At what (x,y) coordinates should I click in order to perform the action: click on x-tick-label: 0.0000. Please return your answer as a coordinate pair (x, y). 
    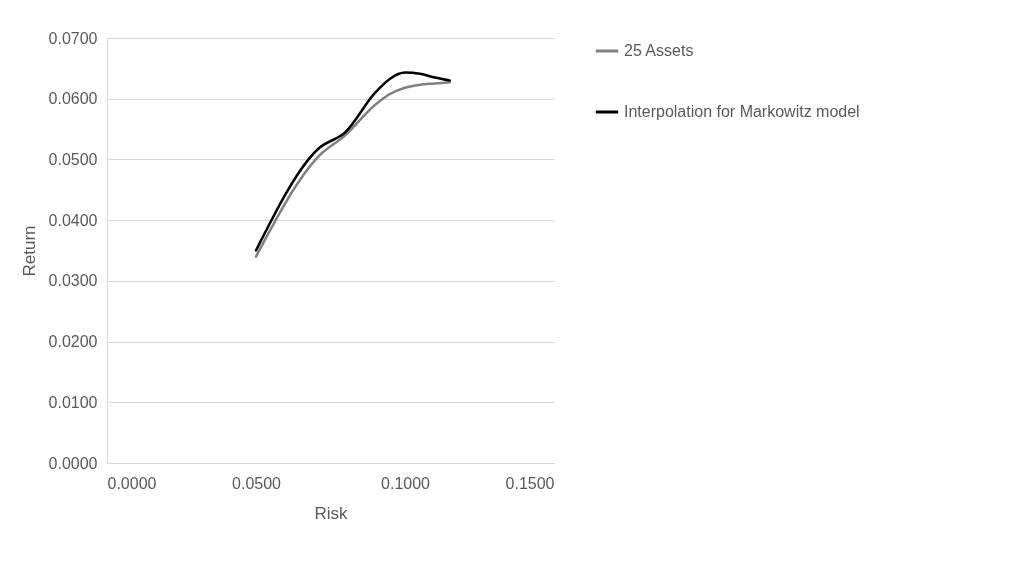
    Looking at the image, I should click on (132, 483).